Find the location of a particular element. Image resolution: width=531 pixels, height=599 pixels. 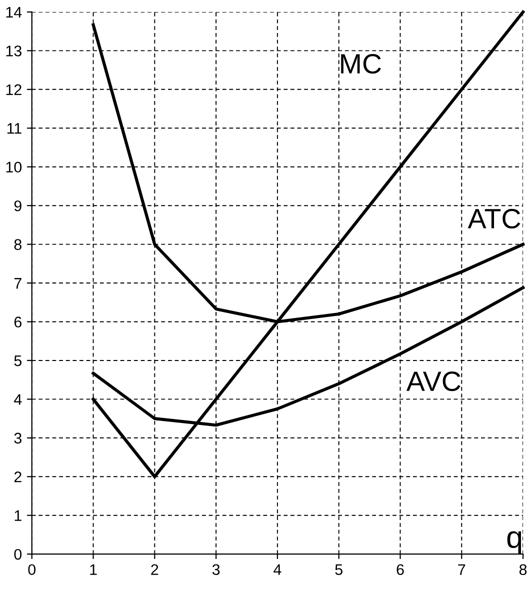

y-tick-label: 10 is located at coordinates (14, 167).